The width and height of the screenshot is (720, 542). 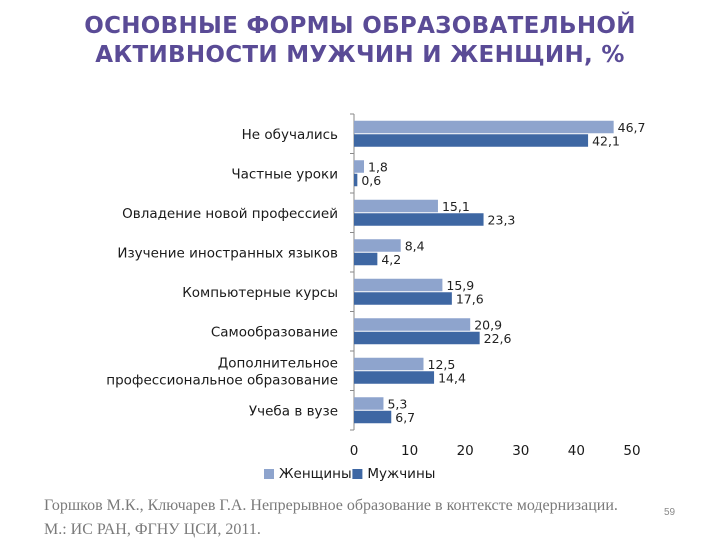 What do you see at coordinates (360, 55) in the screenshot?
I see `title-line-2: АКТИВНОСТИ МУЖЧИН И ЖЕНЩИН, %` at bounding box center [360, 55].